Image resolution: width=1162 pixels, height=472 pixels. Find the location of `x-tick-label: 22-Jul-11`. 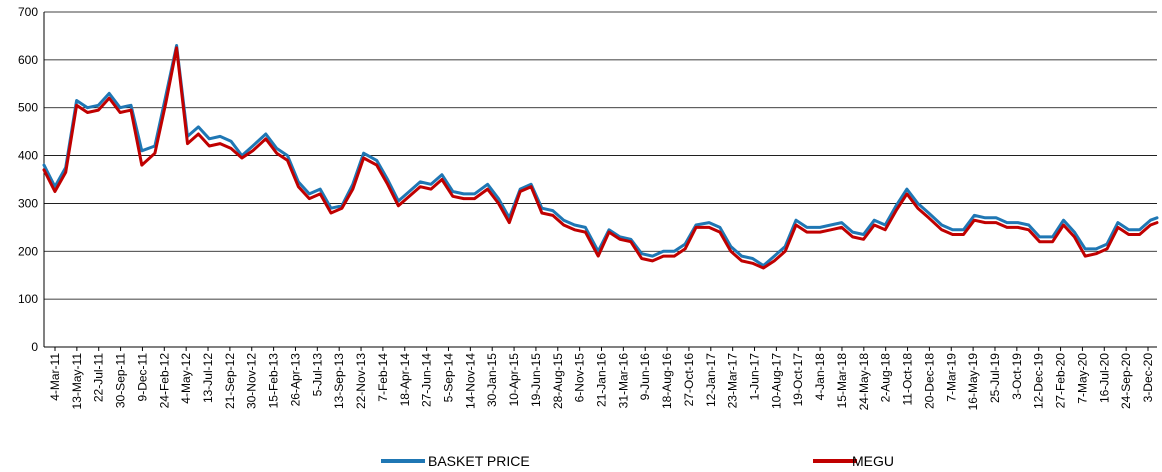

x-tick-label: 22-Jul-11 is located at coordinates (99, 377).